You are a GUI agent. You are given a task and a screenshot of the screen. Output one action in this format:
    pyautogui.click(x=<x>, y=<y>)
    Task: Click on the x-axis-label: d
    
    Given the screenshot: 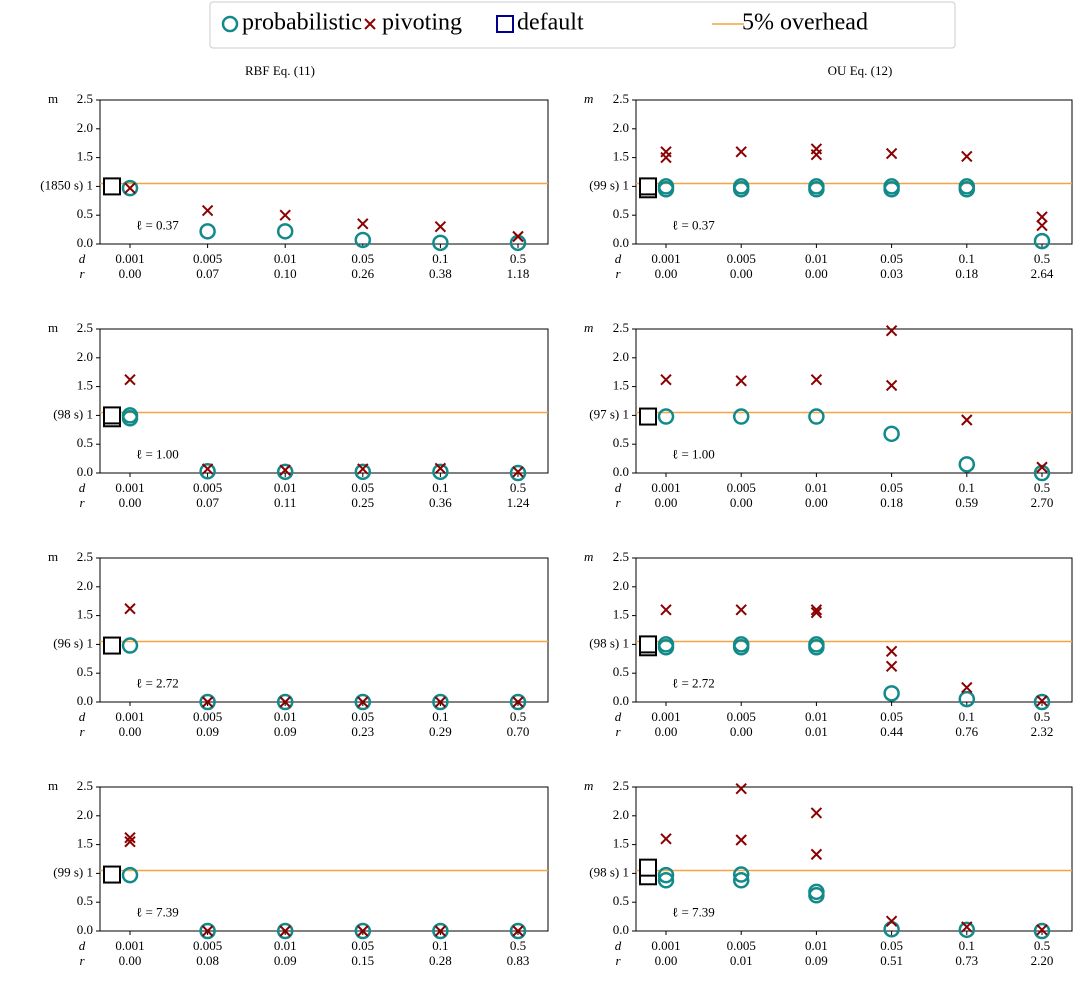 What is the action you would take?
    pyautogui.click(x=82, y=487)
    